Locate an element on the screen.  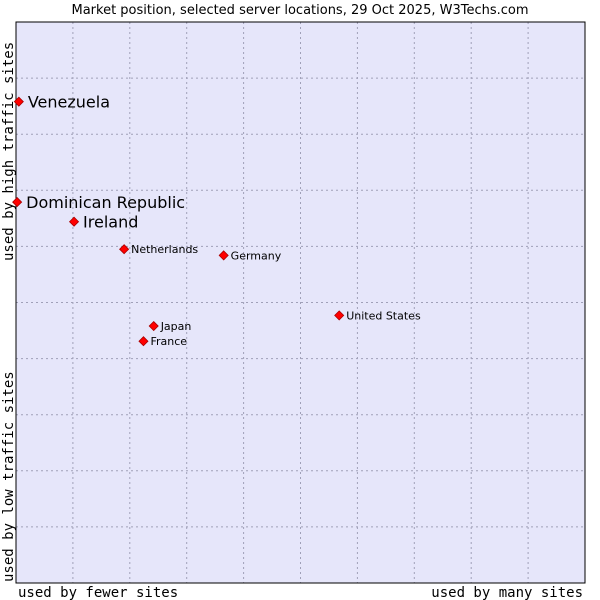
point-label-germany: Germany is located at coordinates (256, 255).